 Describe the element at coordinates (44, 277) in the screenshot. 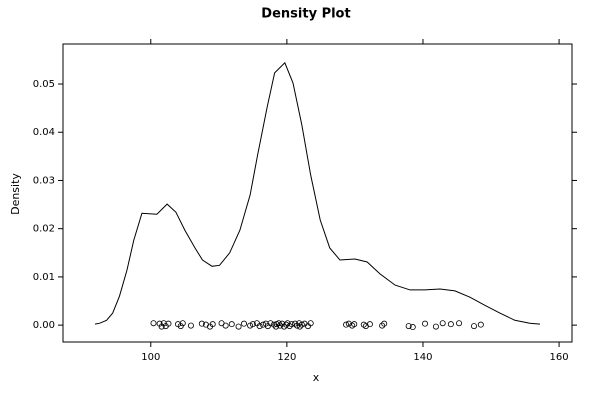

I see `y-tick-label: 0.01` at that location.